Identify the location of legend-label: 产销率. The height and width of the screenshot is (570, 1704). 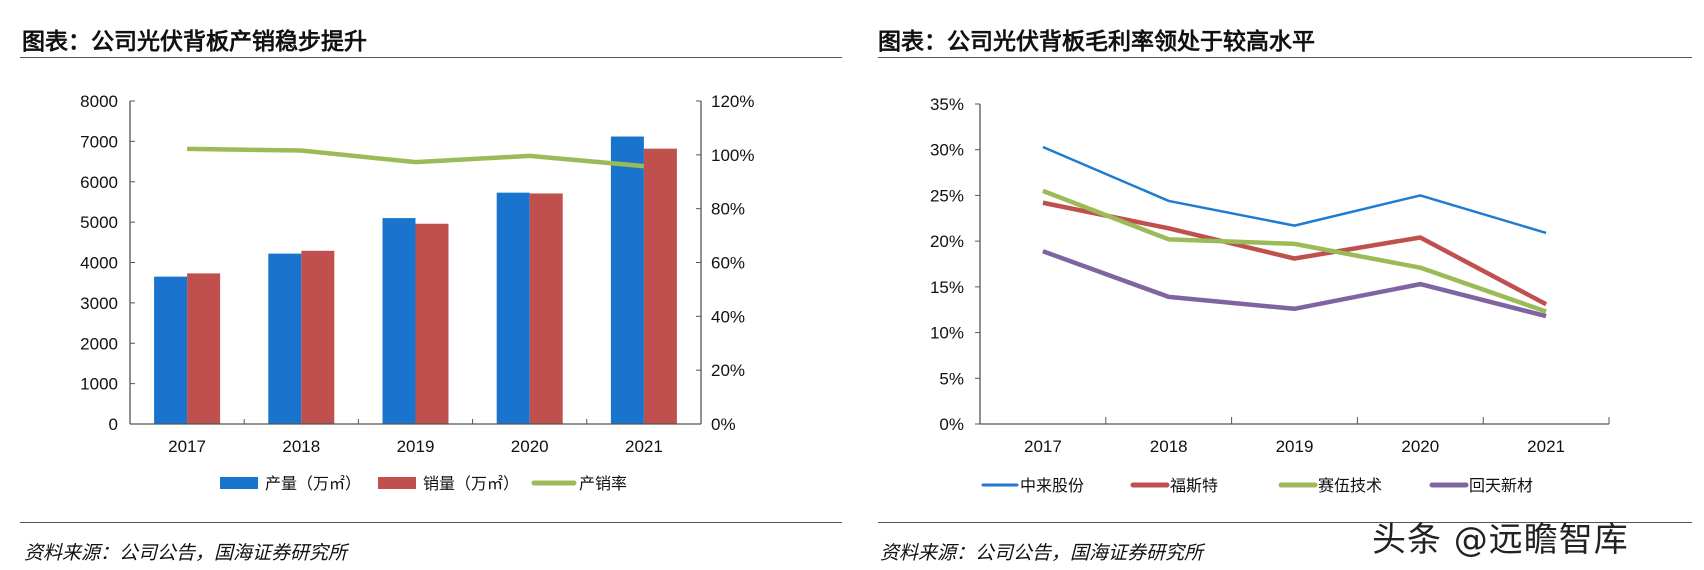
(603, 483).